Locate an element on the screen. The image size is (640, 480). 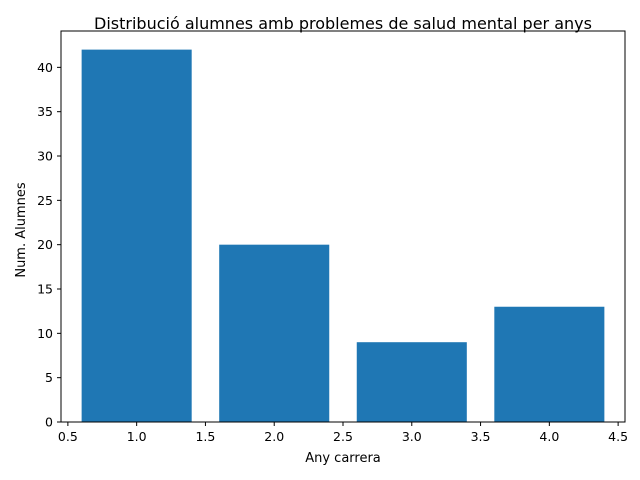
x-axis-ticks: 0.5 1.0 1.5 2.0 2.5 3.0 3.5 4.0 4.5 is located at coordinates (343, 433).